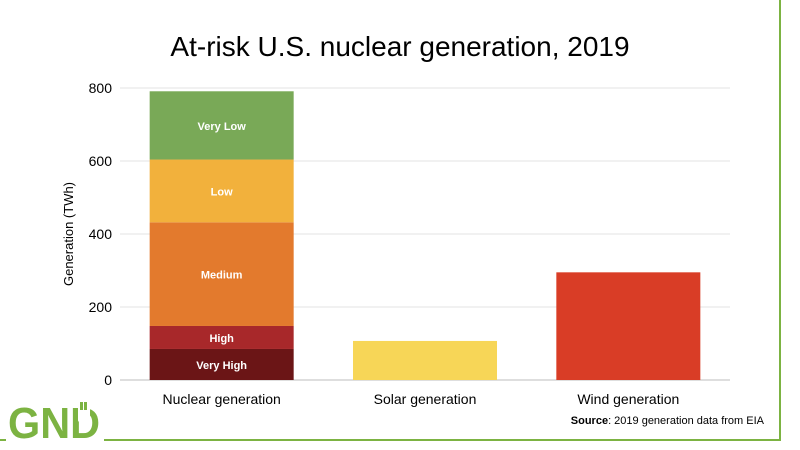 The image size is (800, 450). I want to click on frame-border-right, so click(780, 220).